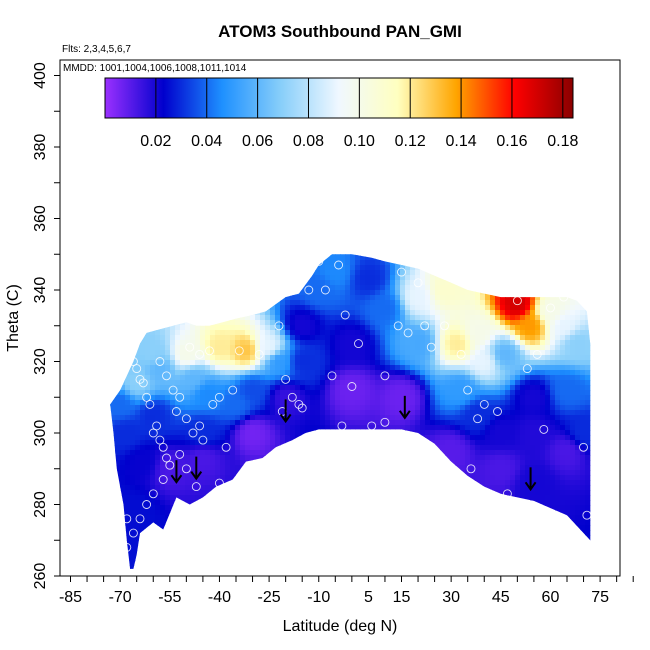 The image size is (650, 650). I want to click on x-tick-label: 60, so click(551, 597).